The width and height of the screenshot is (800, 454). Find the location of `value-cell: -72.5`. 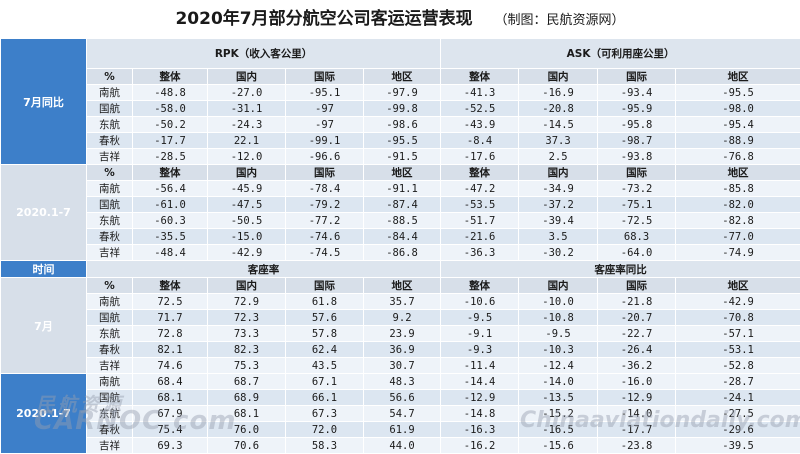

value-cell: -72.5 is located at coordinates (637, 221).